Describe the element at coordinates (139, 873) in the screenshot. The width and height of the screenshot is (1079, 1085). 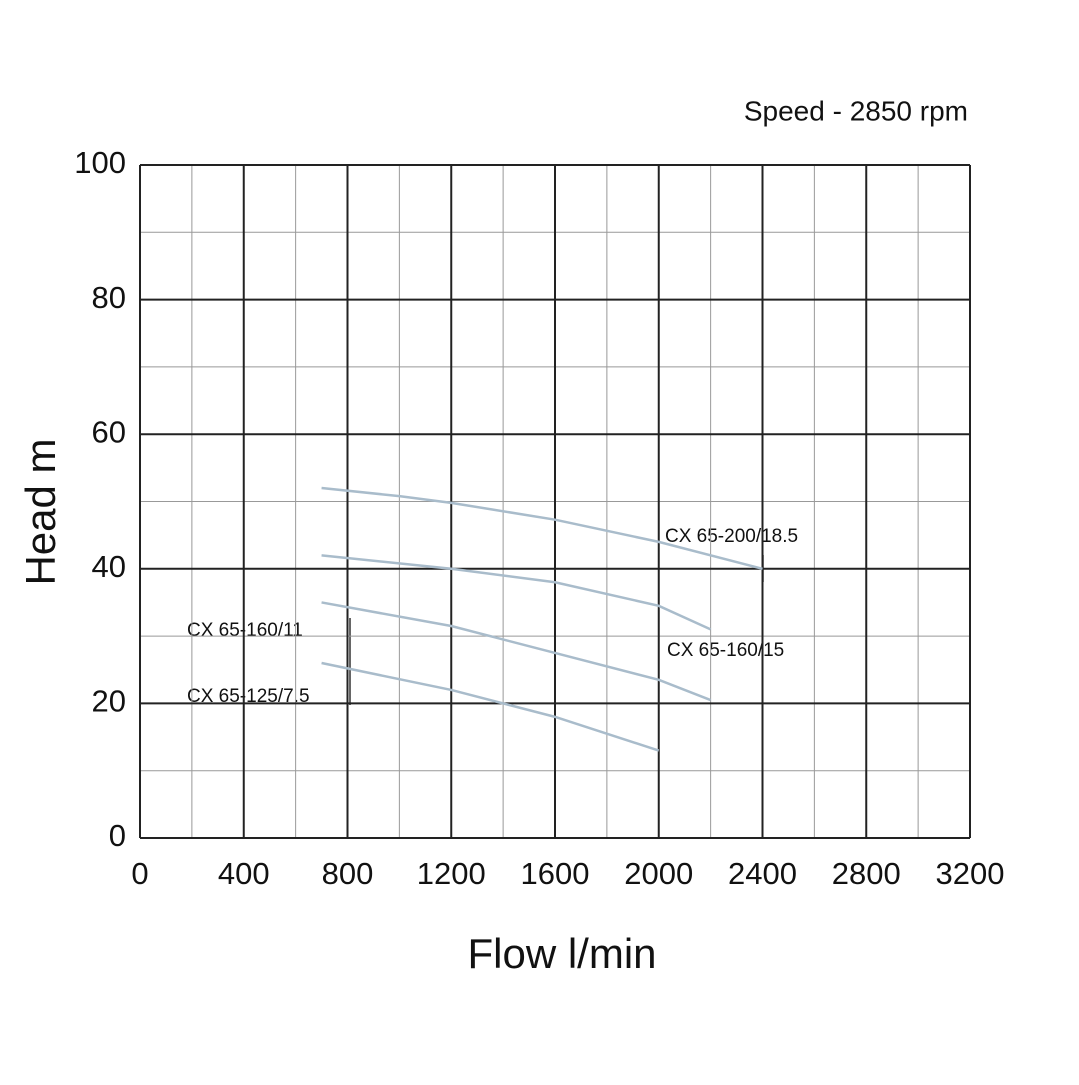
I see `x-tick-label: 0` at that location.